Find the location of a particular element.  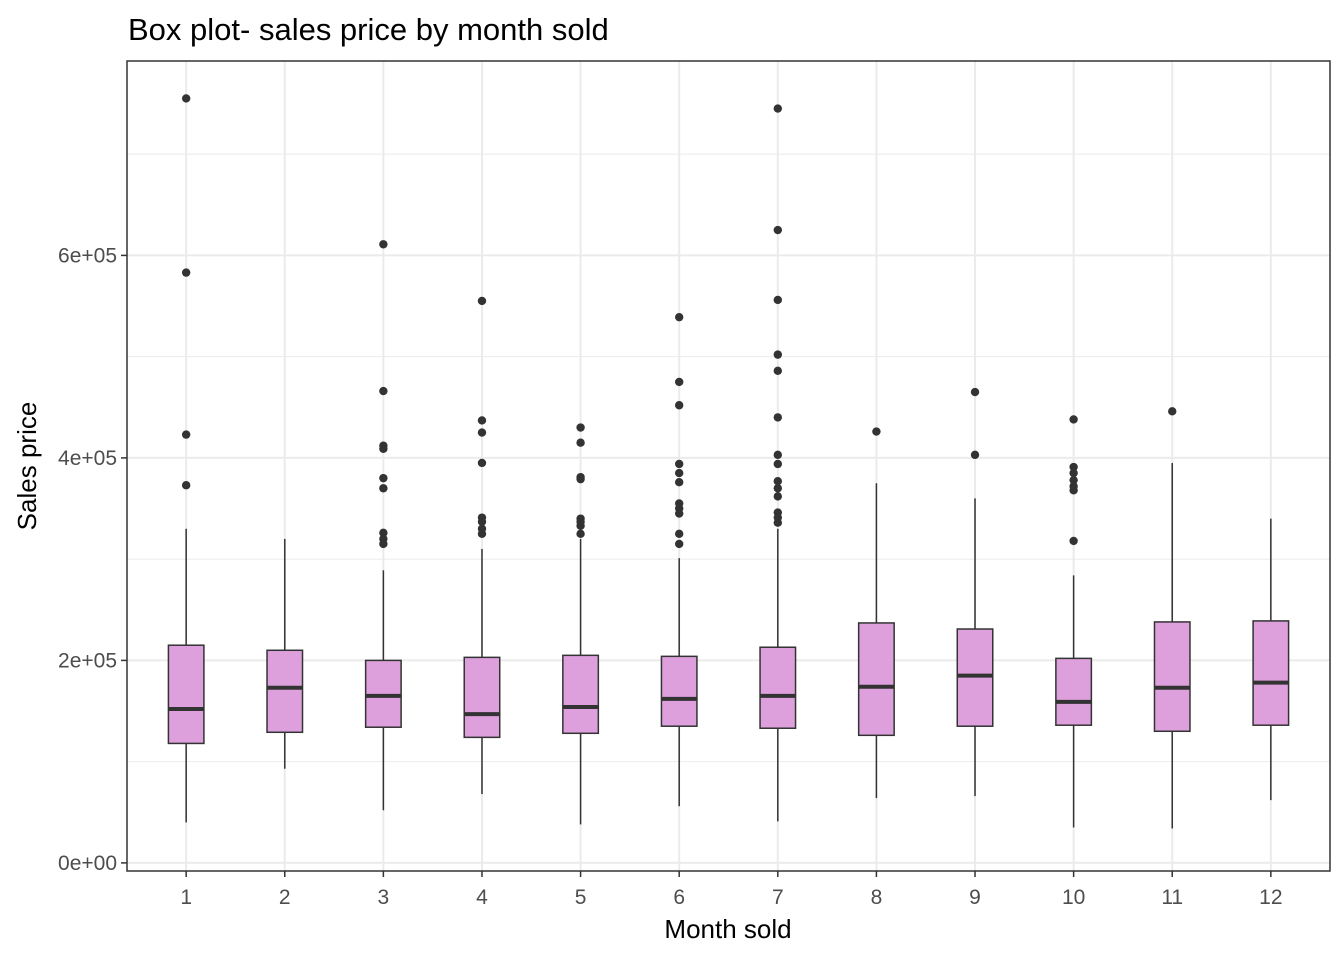

y-tick-label: 2e+05 is located at coordinates (87, 660).